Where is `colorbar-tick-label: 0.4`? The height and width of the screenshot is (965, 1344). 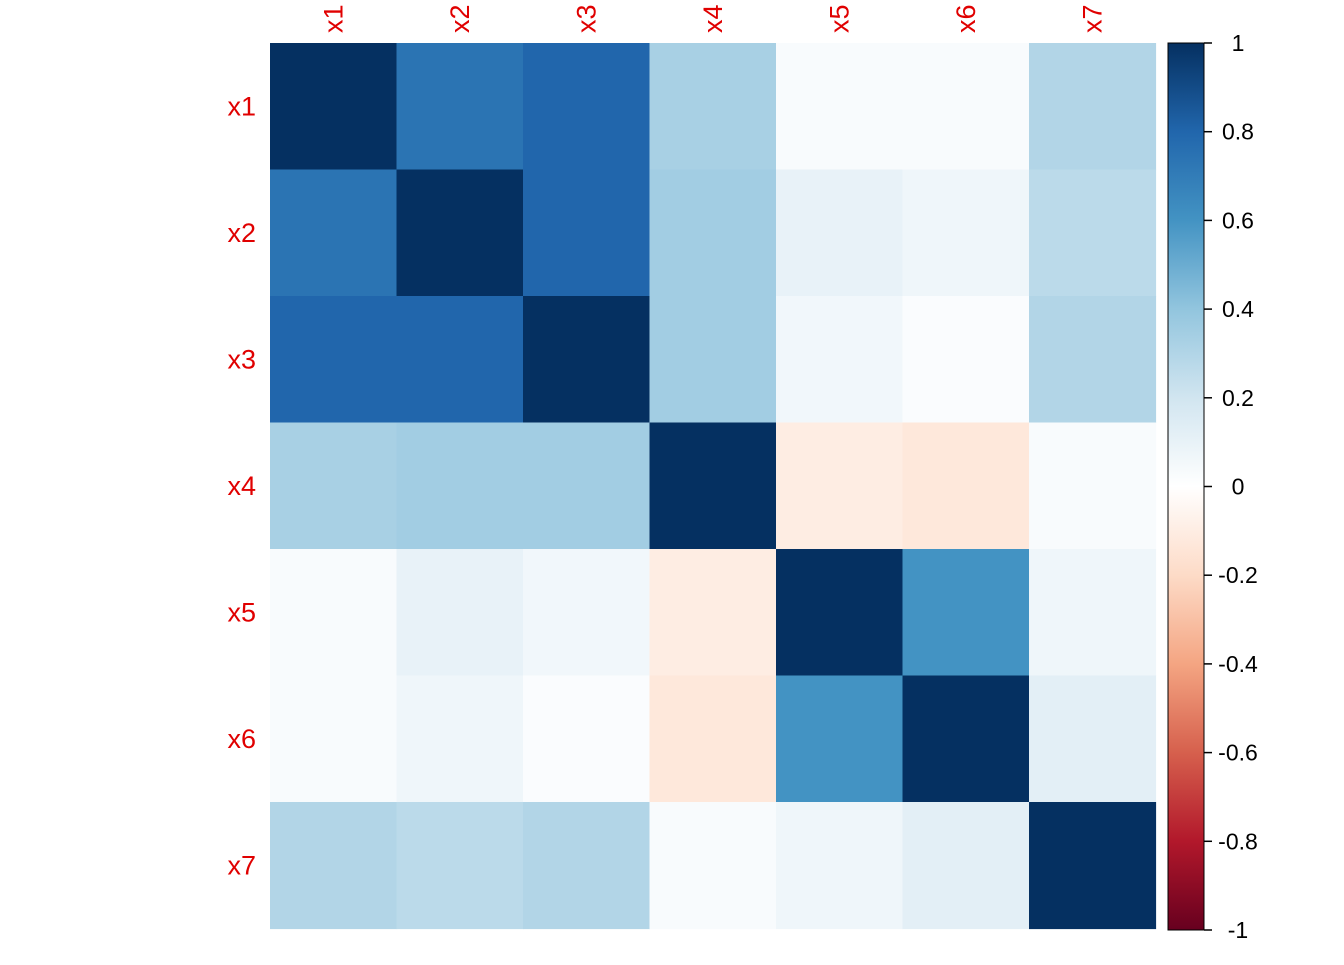
colorbar-tick-label: 0.4 is located at coordinates (1238, 309).